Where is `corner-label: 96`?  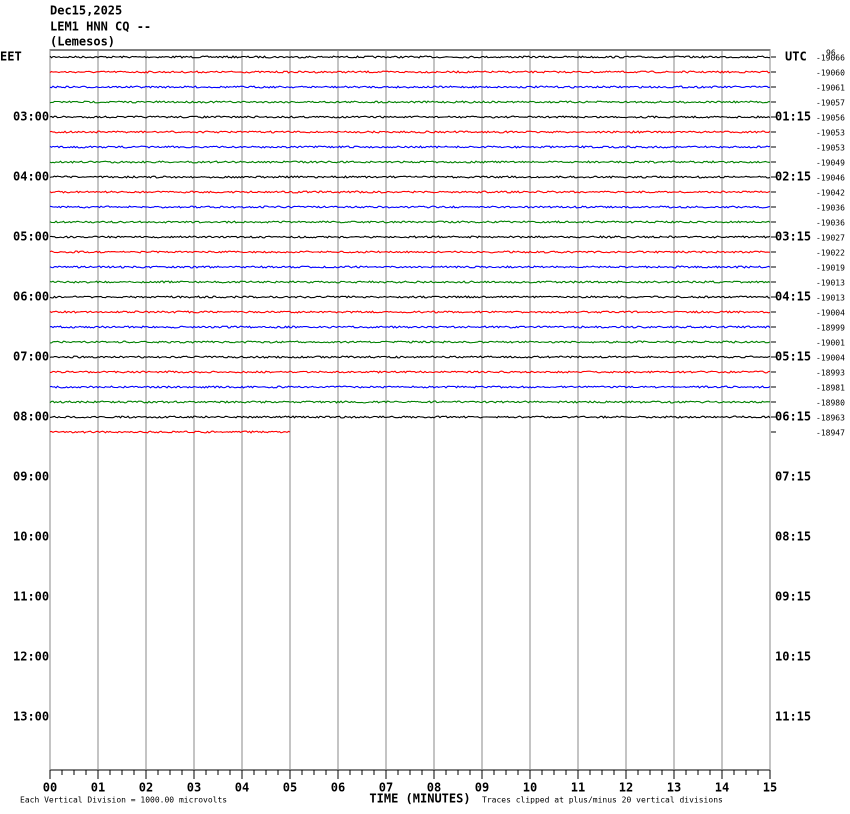
corner-label: 96 is located at coordinates (831, 53).